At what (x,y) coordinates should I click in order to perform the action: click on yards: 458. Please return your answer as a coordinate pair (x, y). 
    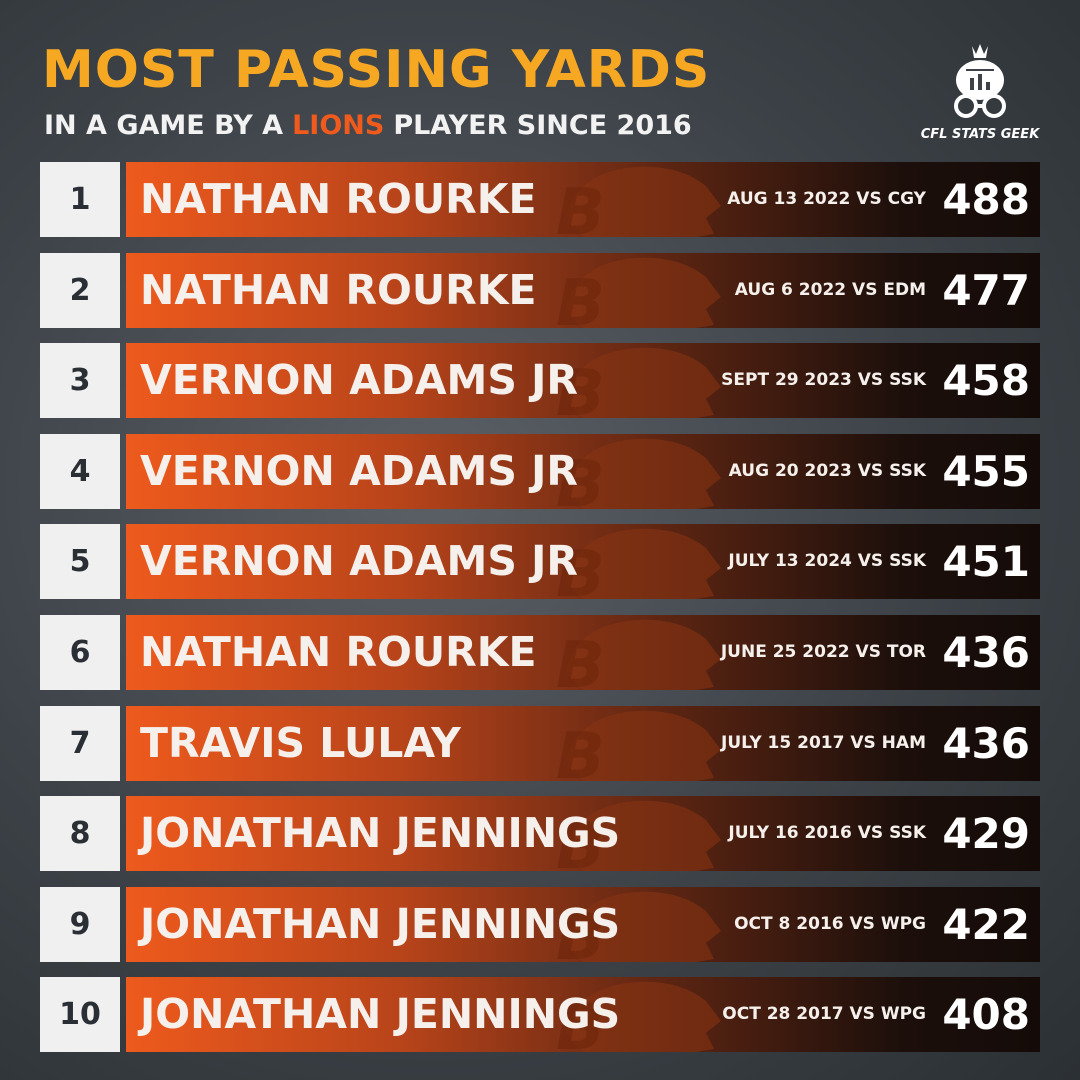
    Looking at the image, I should click on (986, 381).